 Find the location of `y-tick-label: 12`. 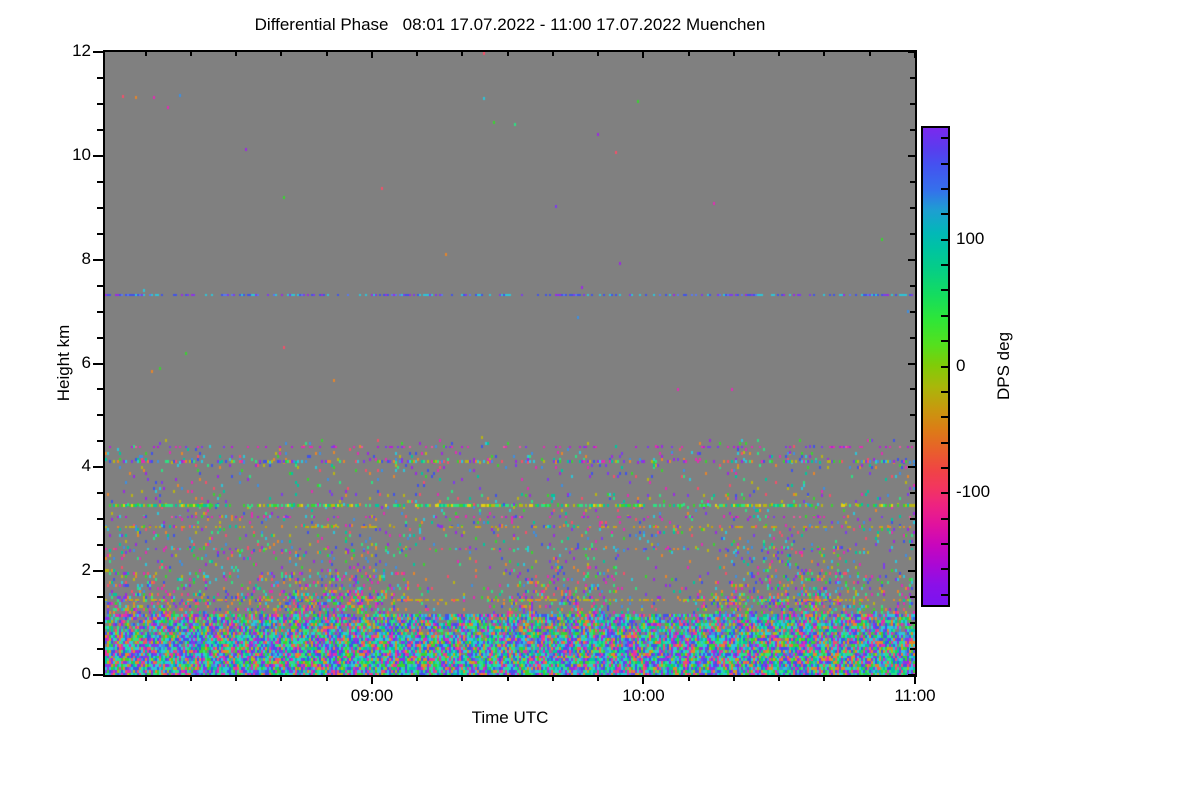

y-tick-label: 12 is located at coordinates (81, 50).